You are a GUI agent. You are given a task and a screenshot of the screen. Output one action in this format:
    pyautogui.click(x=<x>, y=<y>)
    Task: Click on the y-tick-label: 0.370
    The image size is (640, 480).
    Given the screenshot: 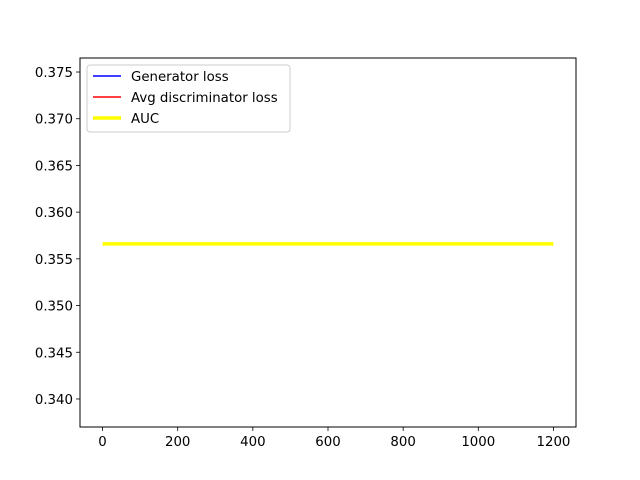 What is the action you would take?
    pyautogui.click(x=54, y=120)
    